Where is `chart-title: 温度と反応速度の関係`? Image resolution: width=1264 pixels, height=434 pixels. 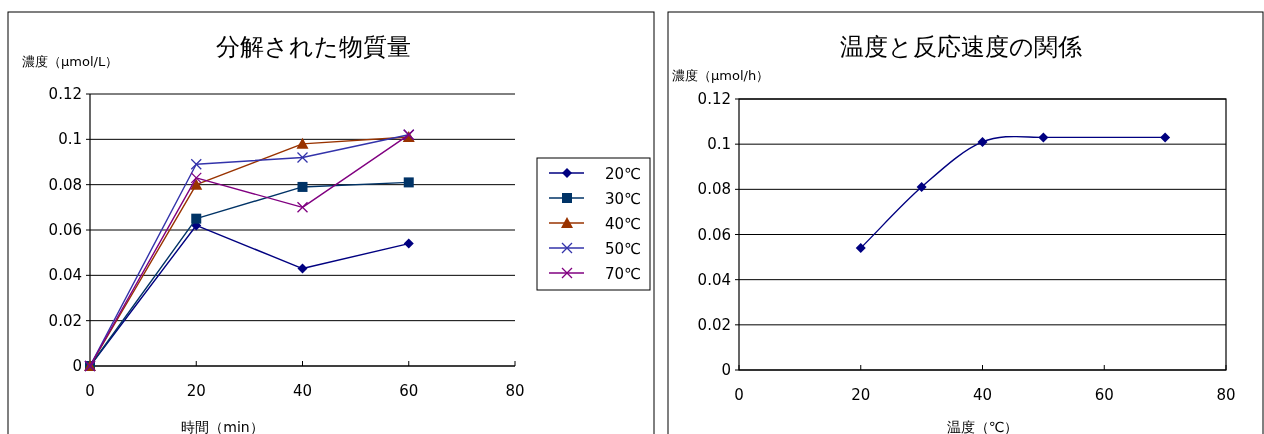
chart-title: 温度と反応速度の関係 is located at coordinates (960, 47).